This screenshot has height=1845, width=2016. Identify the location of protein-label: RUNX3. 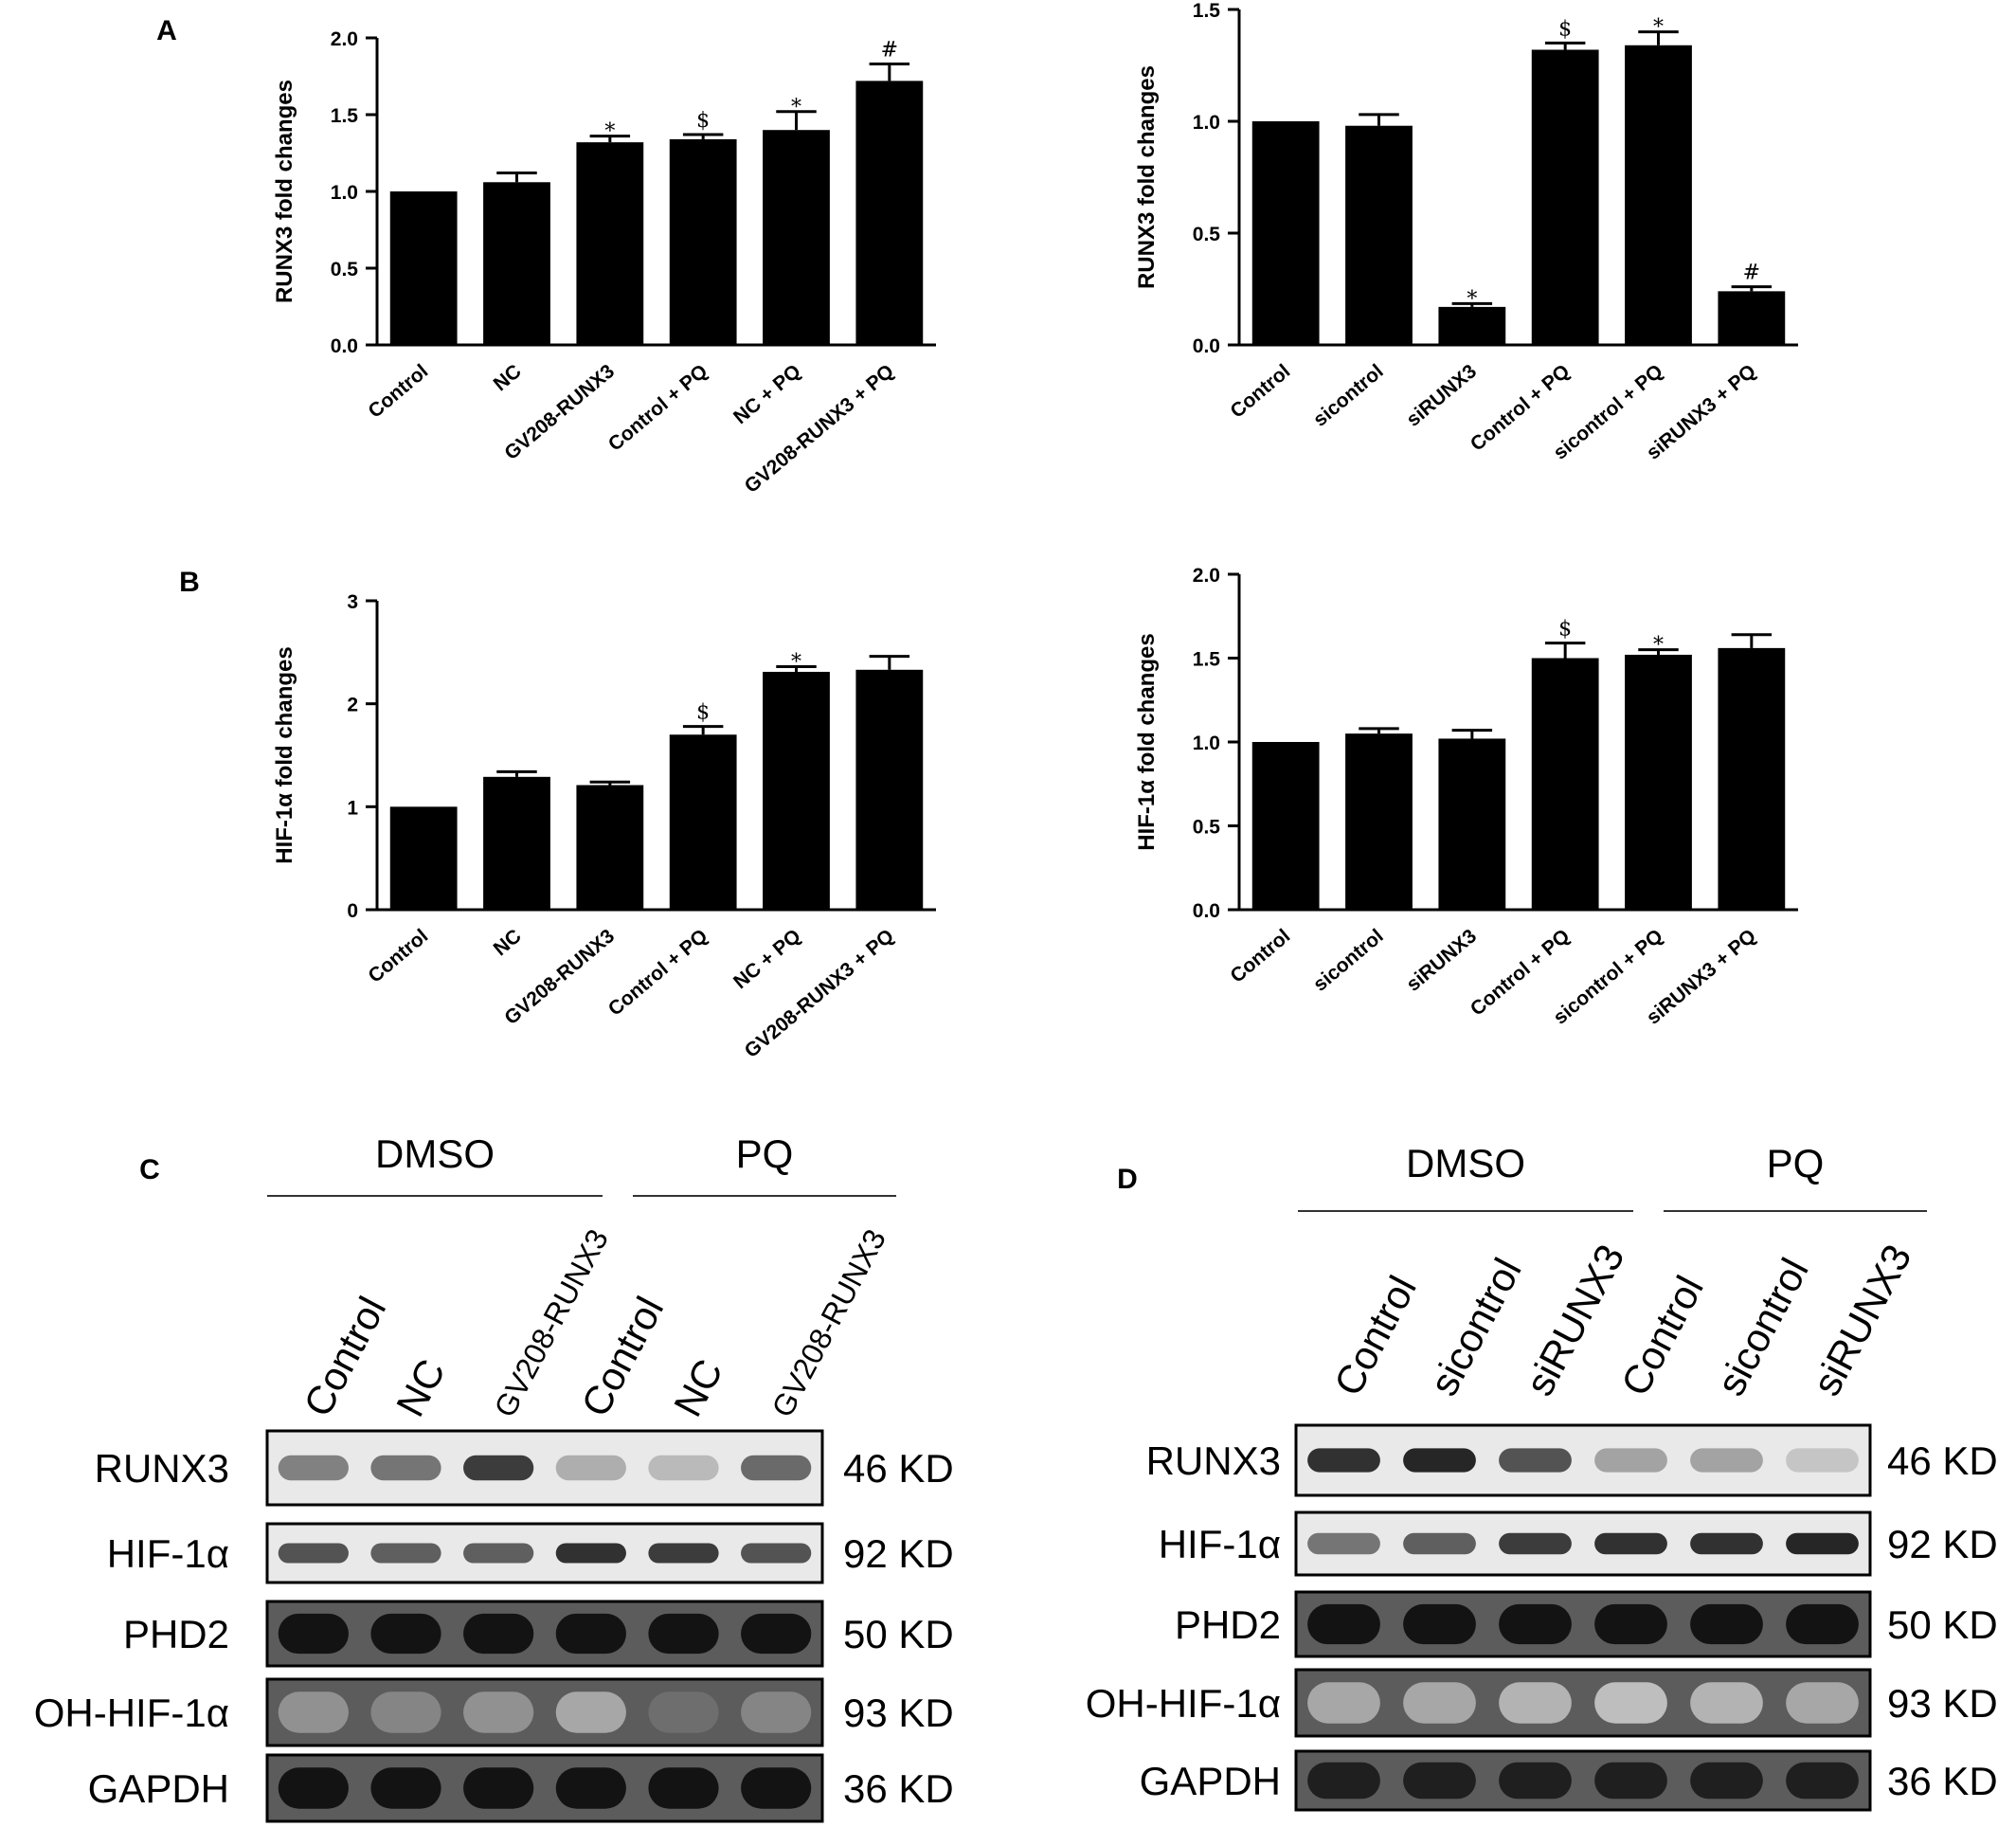
(162, 1468).